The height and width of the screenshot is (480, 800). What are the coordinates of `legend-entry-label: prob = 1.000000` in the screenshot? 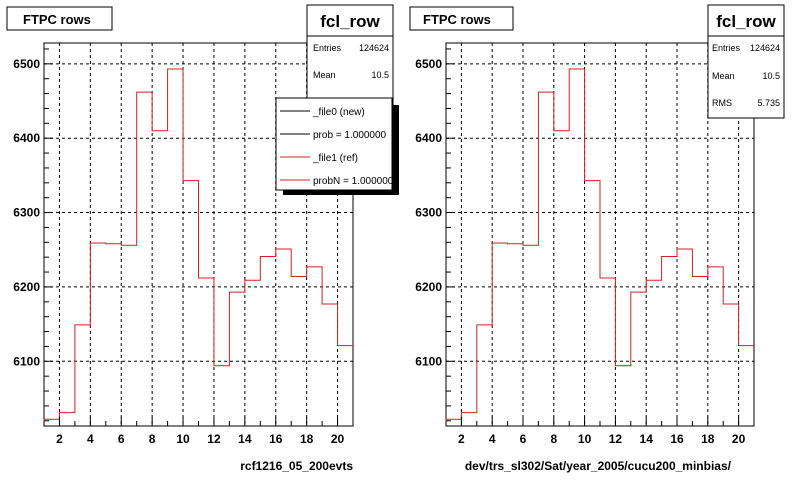 It's located at (350, 135).